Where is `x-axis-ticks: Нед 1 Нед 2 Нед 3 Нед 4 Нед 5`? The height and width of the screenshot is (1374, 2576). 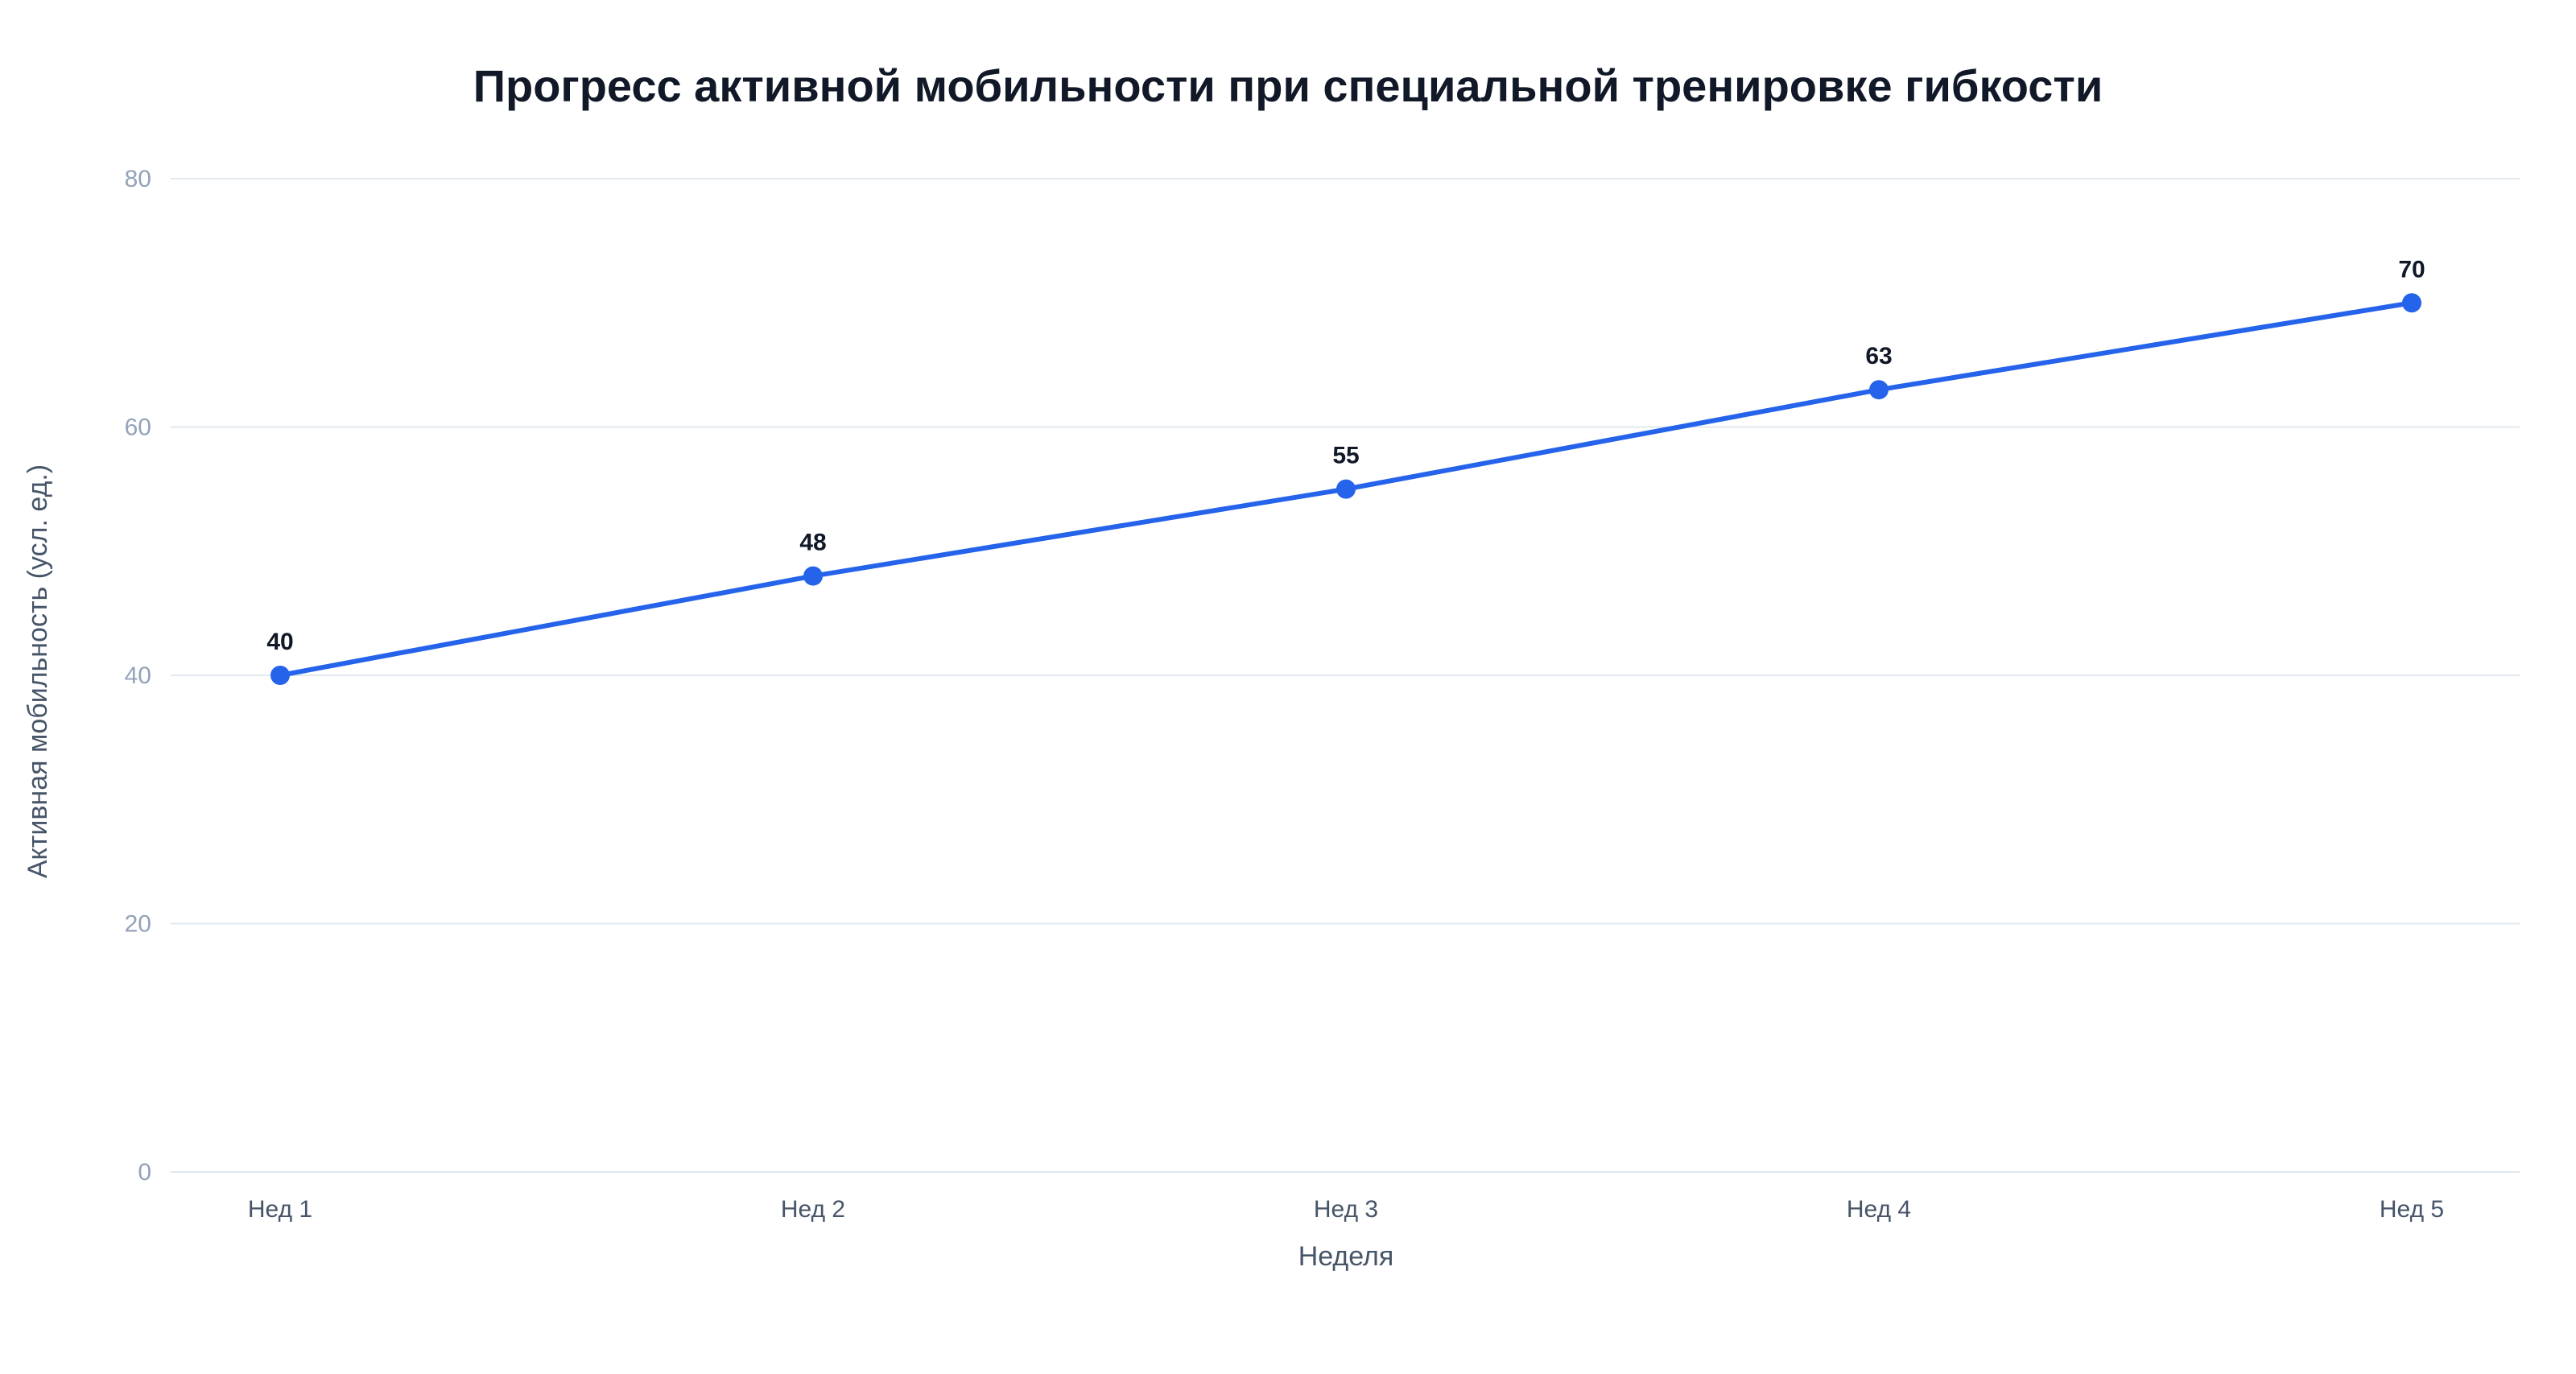
x-axis-ticks: Нед 1 Нед 2 Нед 3 Нед 4 Нед 5 is located at coordinates (1346, 1209).